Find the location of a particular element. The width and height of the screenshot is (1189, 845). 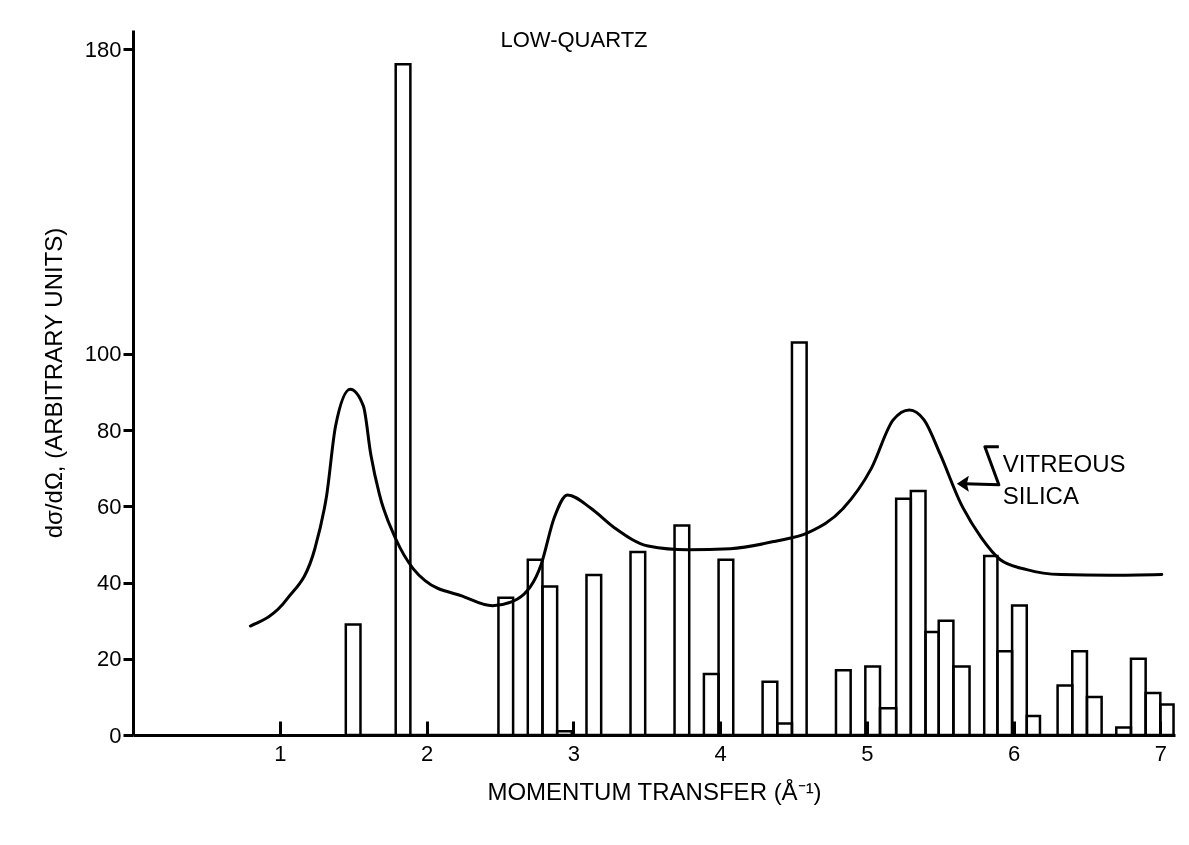

annotation: VITREOUS SILICA is located at coordinates (1064, 479).